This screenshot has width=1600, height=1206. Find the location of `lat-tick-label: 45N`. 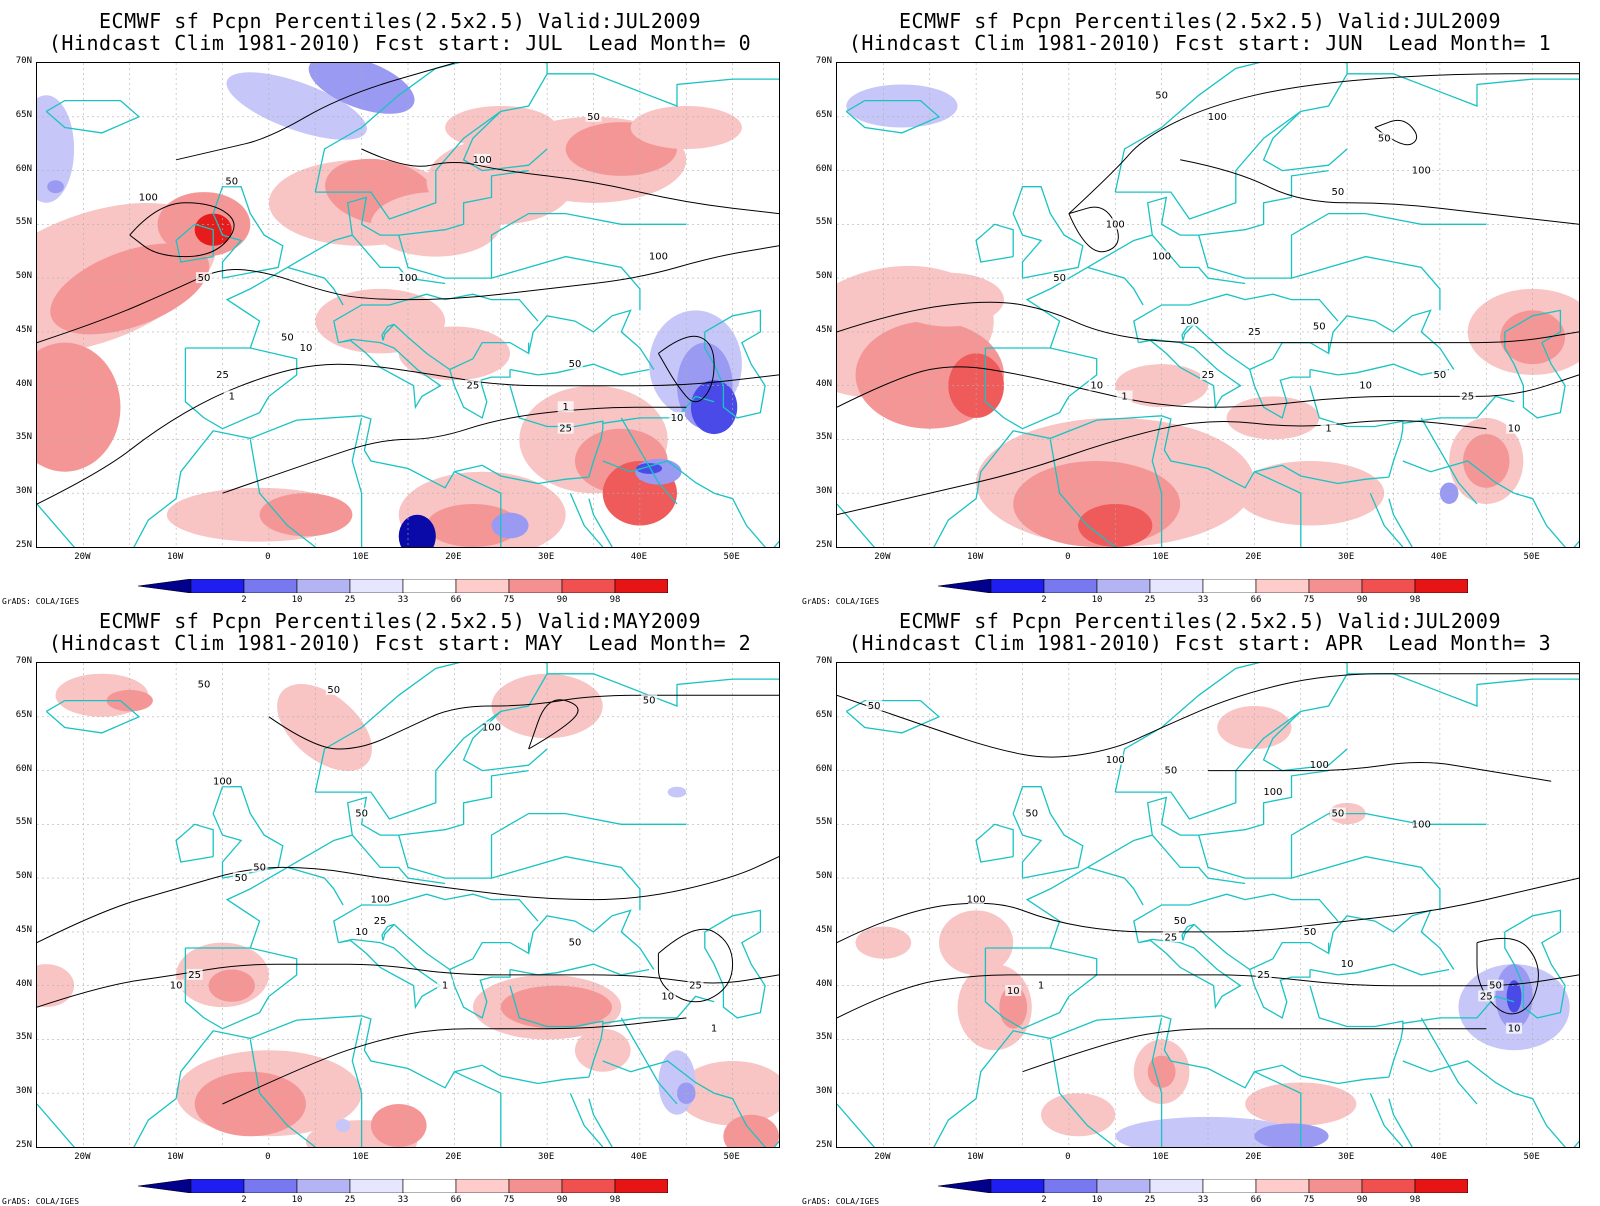

lat-tick-label: 45N is located at coordinates (823, 329).